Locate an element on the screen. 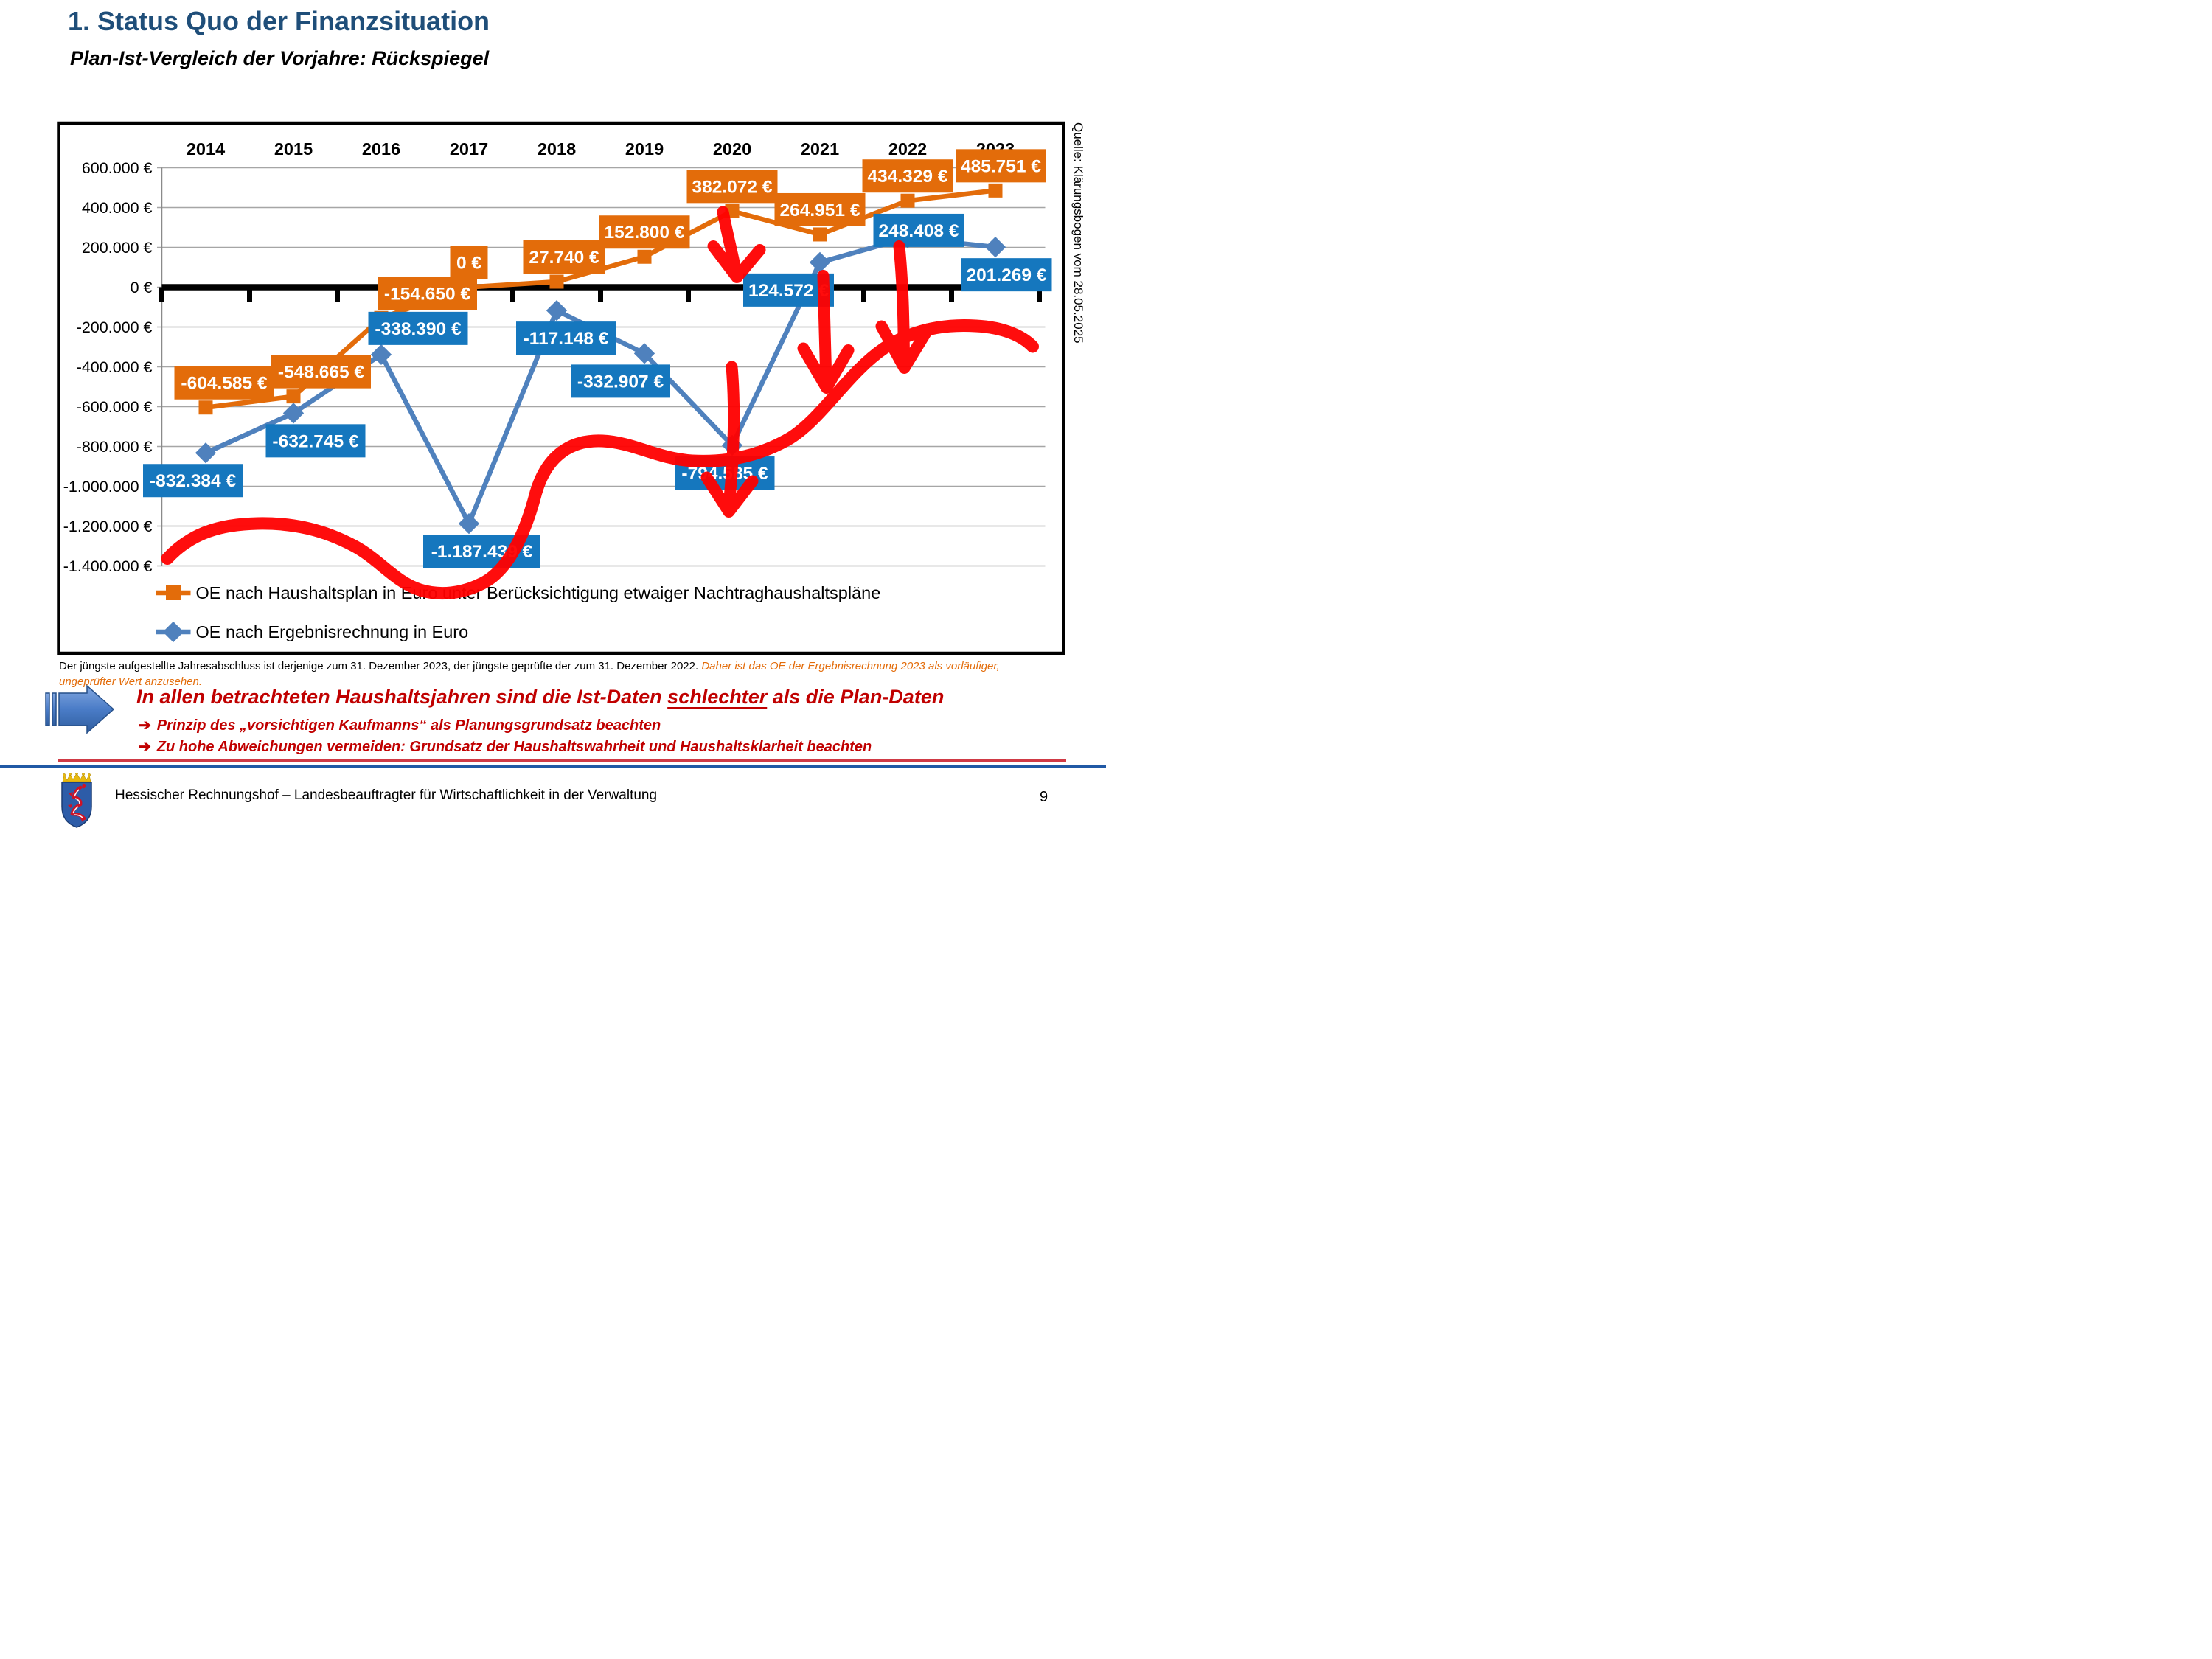  data-label: 264.951 € is located at coordinates (820, 210).